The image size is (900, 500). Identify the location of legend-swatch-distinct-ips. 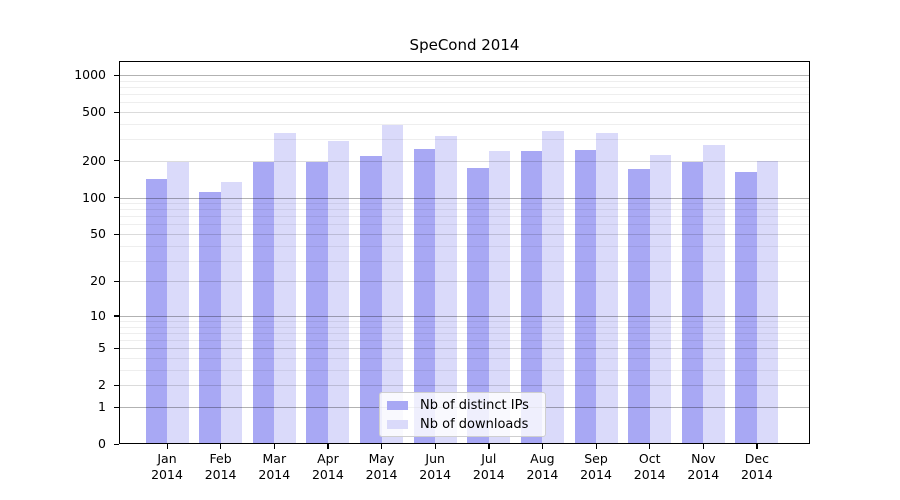
(397, 405).